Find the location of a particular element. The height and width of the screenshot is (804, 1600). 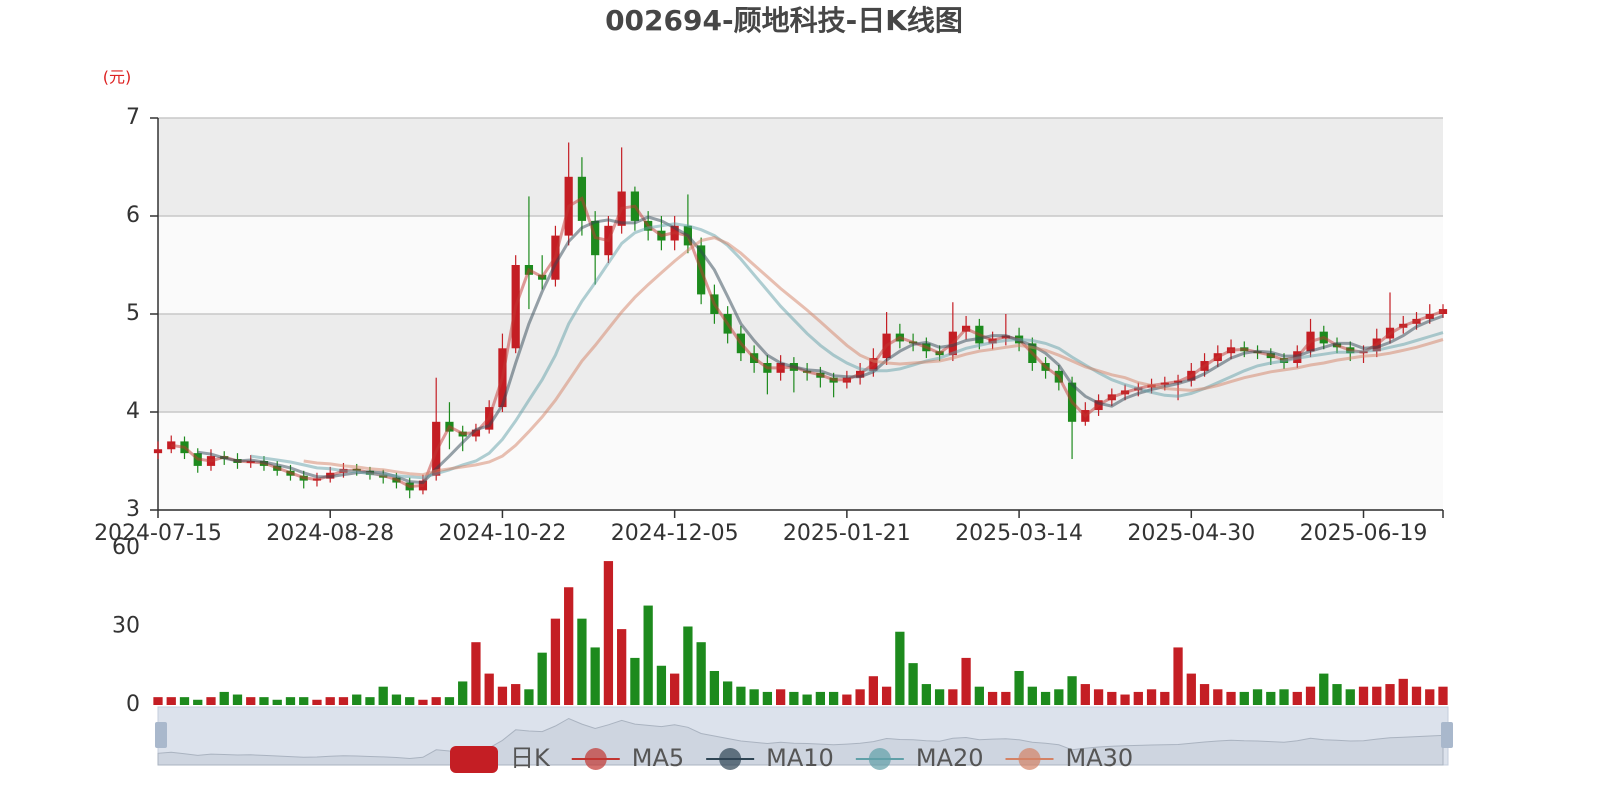

zoom-slider is located at coordinates (803, 736).